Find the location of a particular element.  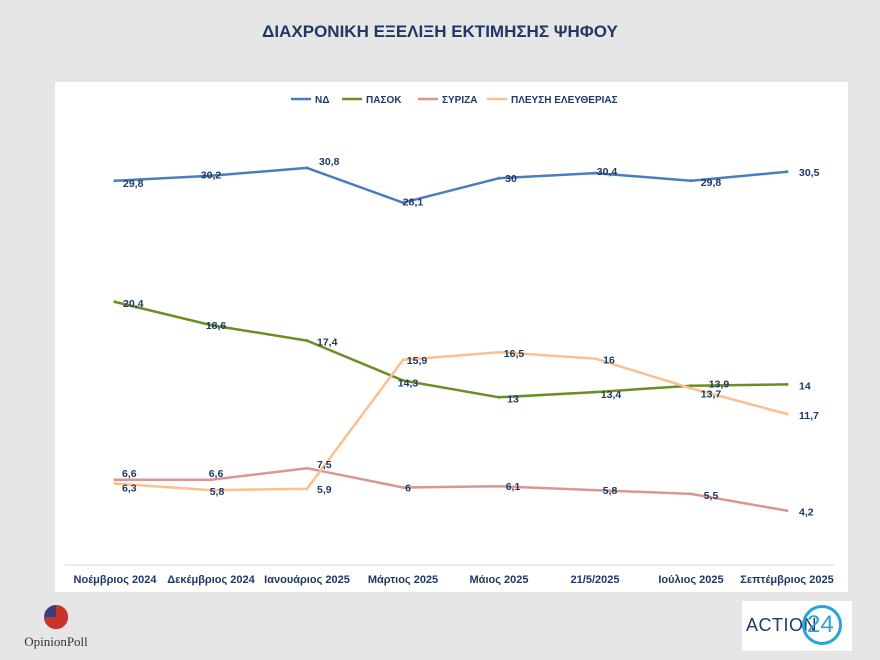

opinionpoll-logo: OpinionPoll is located at coordinates (56, 626).